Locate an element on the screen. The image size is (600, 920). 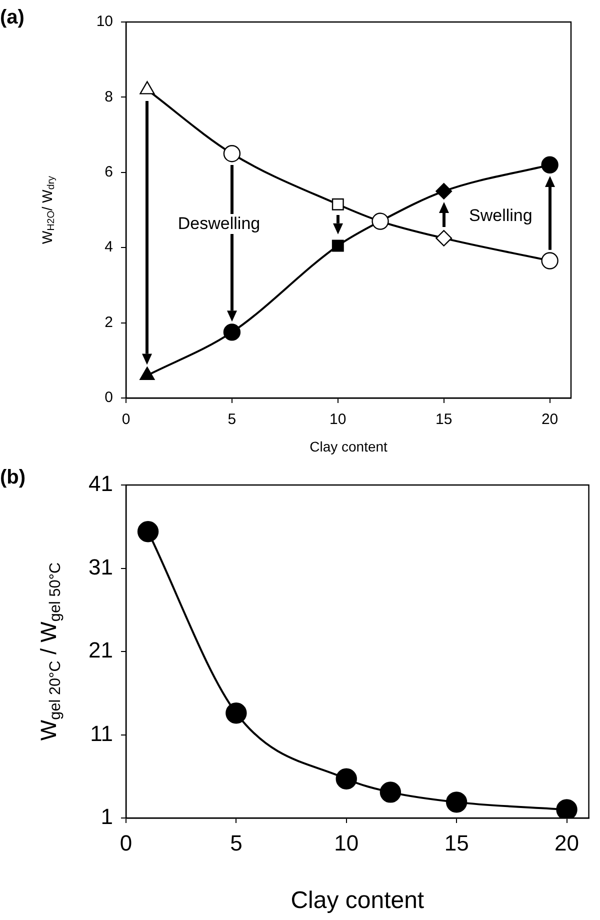
y-tick-label: 4 is located at coordinates (108, 247).